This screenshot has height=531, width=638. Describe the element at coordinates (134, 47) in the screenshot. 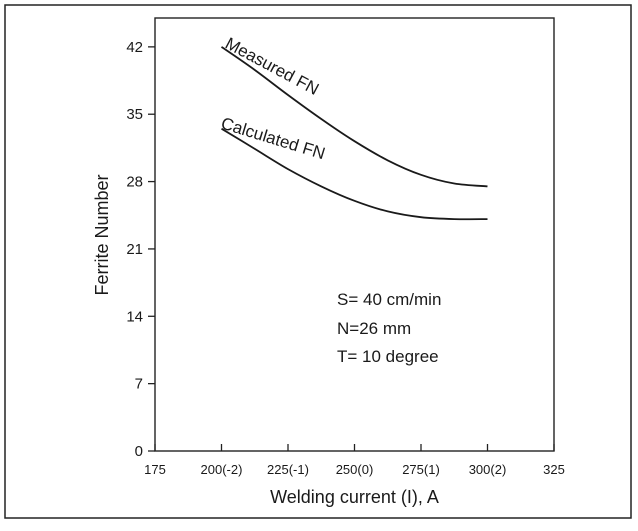

I see `y-tick-label: 42` at that location.